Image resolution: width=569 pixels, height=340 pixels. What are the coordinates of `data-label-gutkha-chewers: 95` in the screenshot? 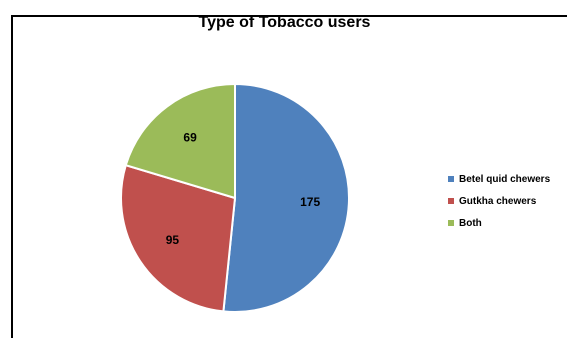 It's located at (173, 240).